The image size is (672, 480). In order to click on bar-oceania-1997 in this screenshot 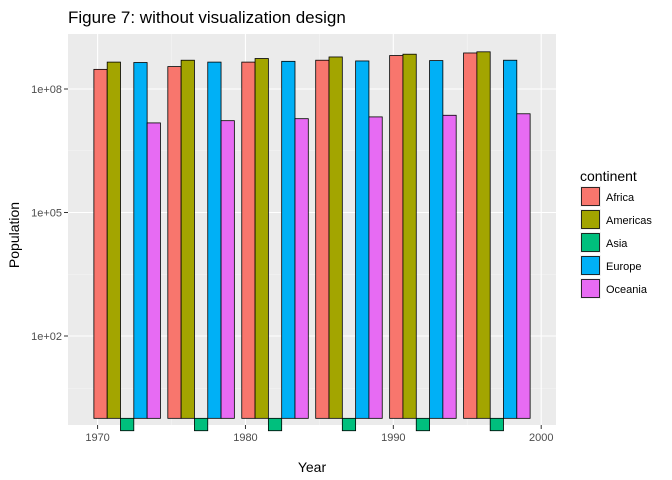, I will do `click(523, 266)`.